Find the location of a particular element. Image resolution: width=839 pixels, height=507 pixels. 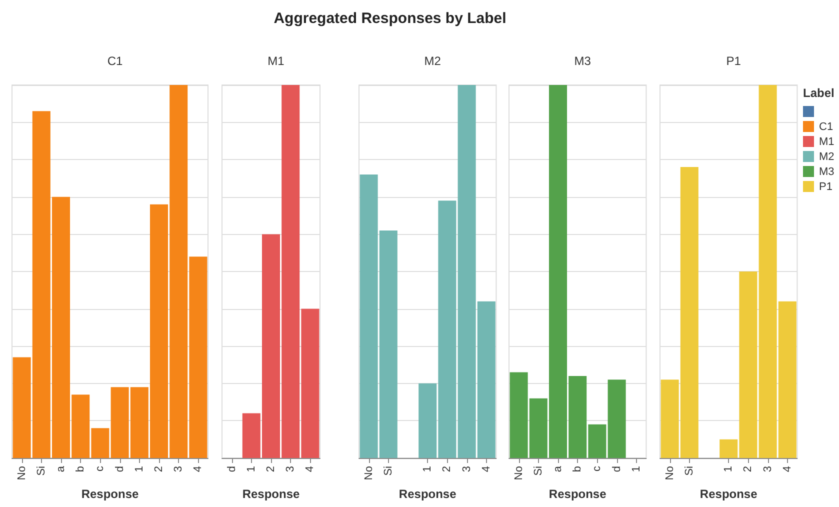

chart-subtitle: M2 is located at coordinates (433, 61).